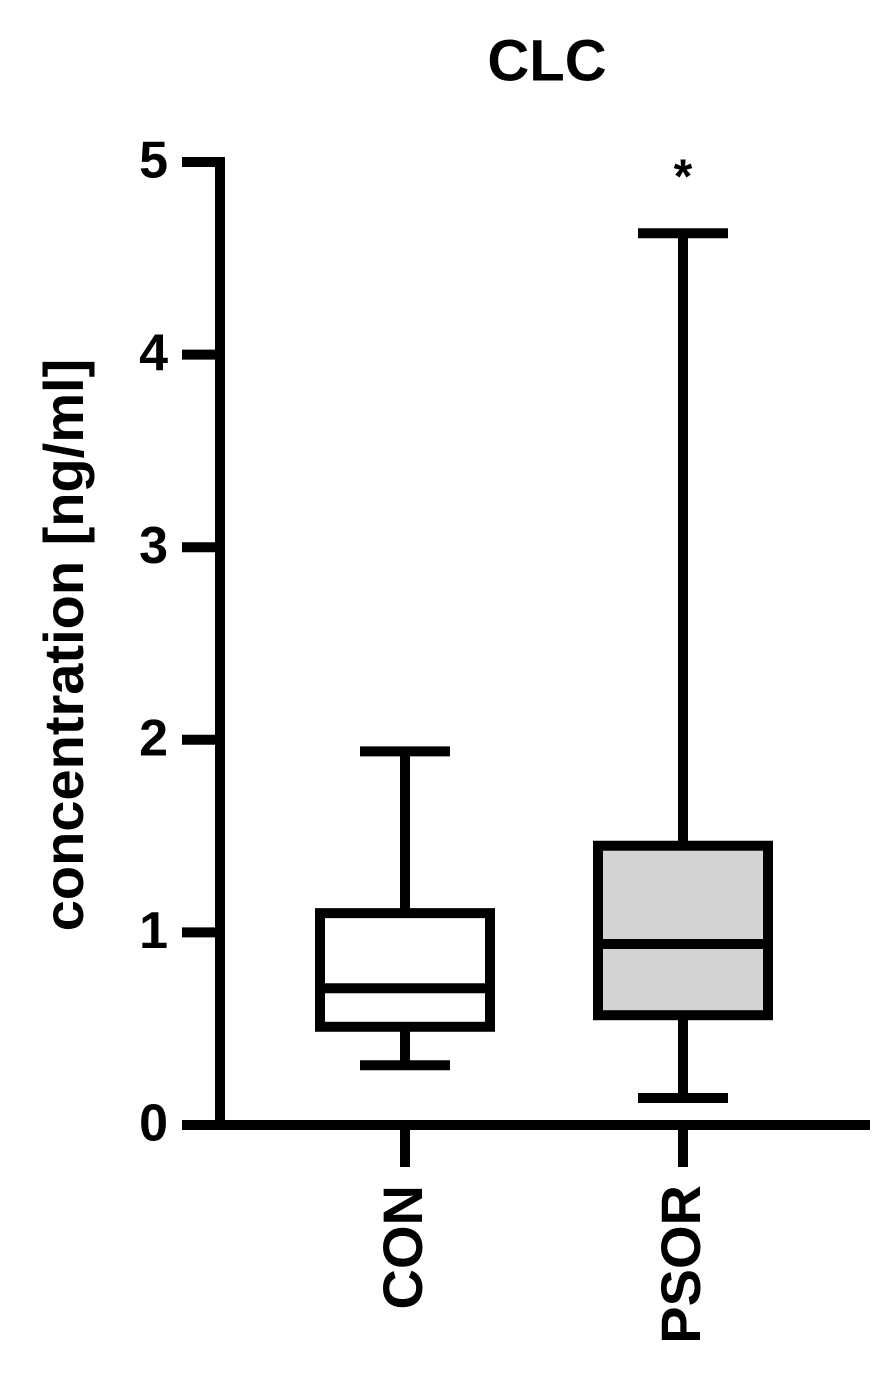 The width and height of the screenshot is (891, 1400). I want to click on y-tick-label: 4, so click(153, 353).